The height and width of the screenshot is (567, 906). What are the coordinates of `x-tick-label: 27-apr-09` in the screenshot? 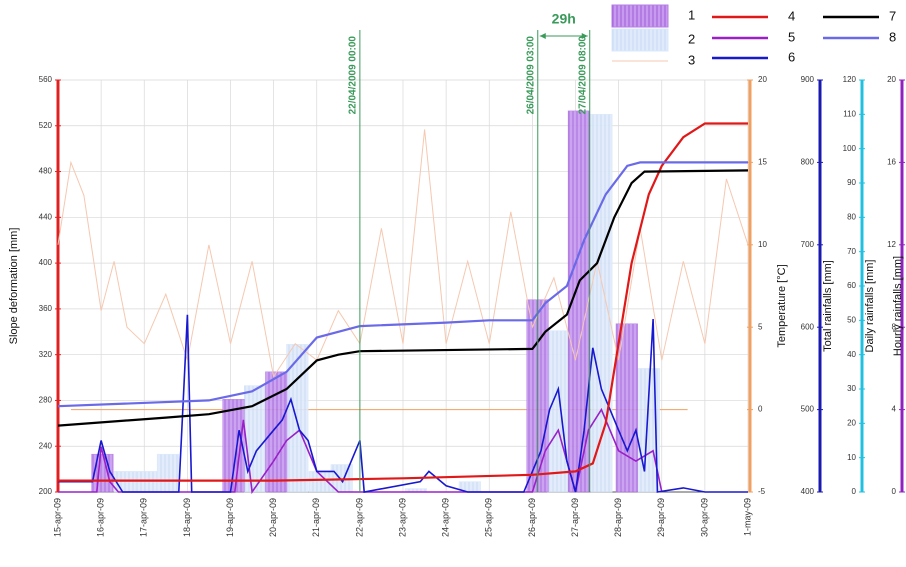 It's located at (575, 517).